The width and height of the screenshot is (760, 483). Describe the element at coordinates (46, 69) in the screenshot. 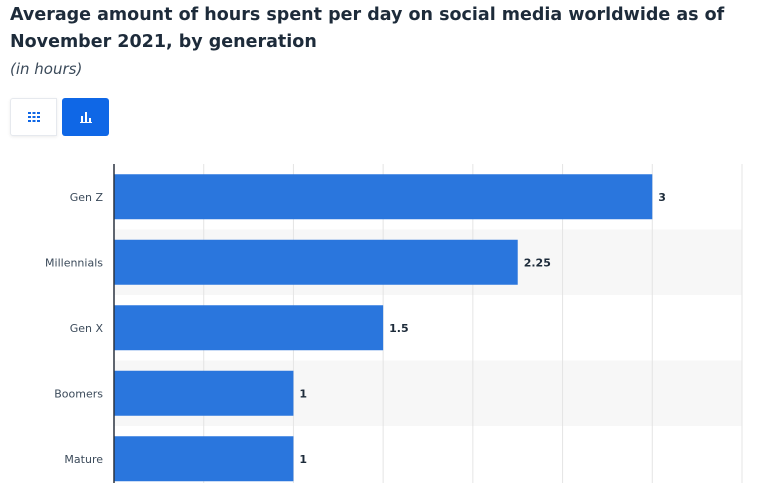

I see `chart-subtitle: (in hours)` at that location.